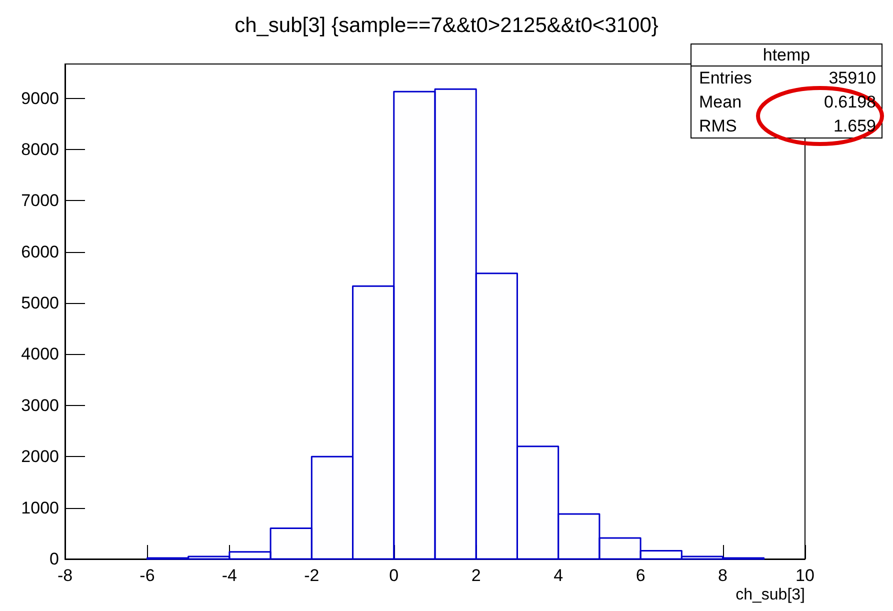  Describe the element at coordinates (854, 126) in the screenshot. I see `text: 1.659` at that location.